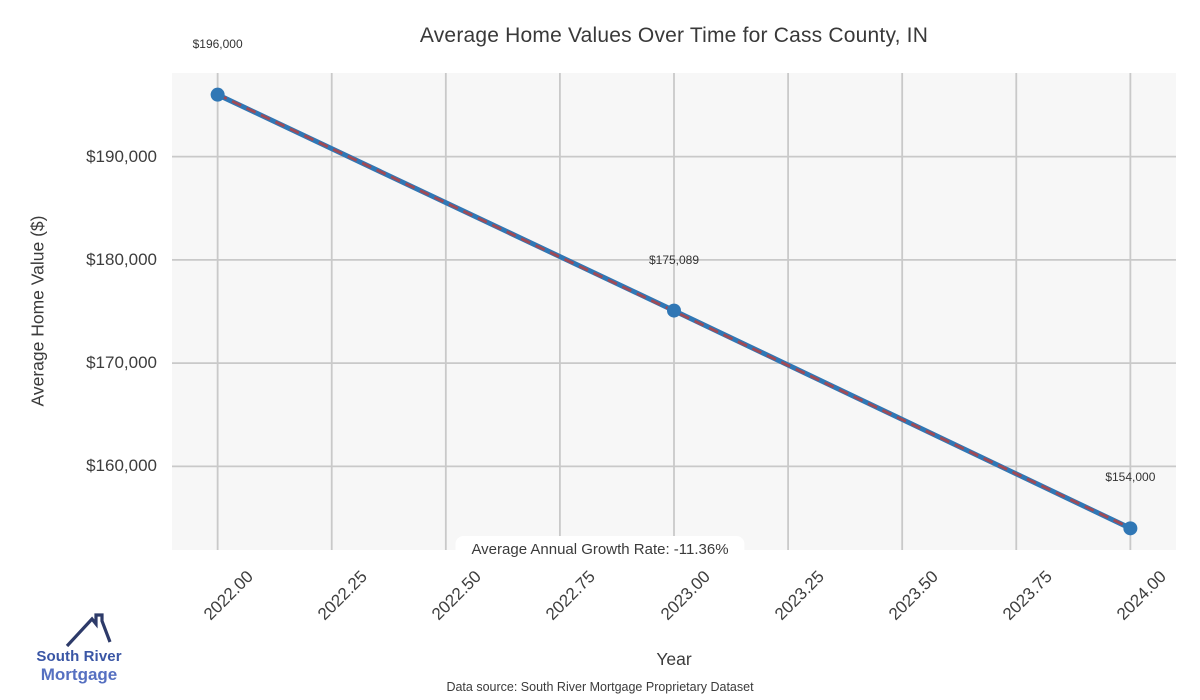 The image size is (1200, 700). I want to click on house-roof-icon, so click(88, 630).